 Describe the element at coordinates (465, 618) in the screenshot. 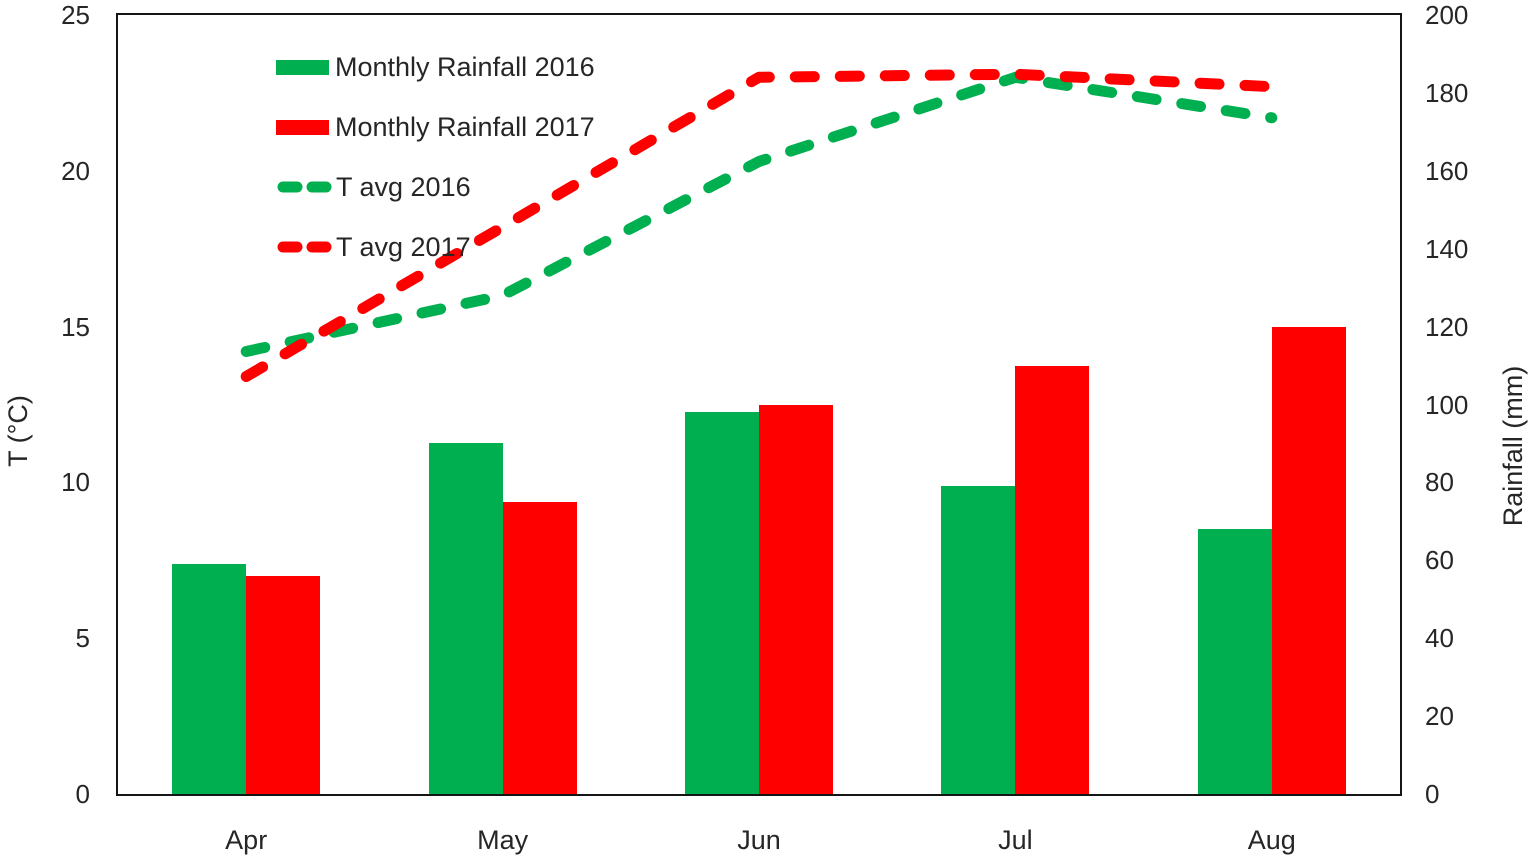

I see `bar-monthly-rainfall-2016-may` at that location.